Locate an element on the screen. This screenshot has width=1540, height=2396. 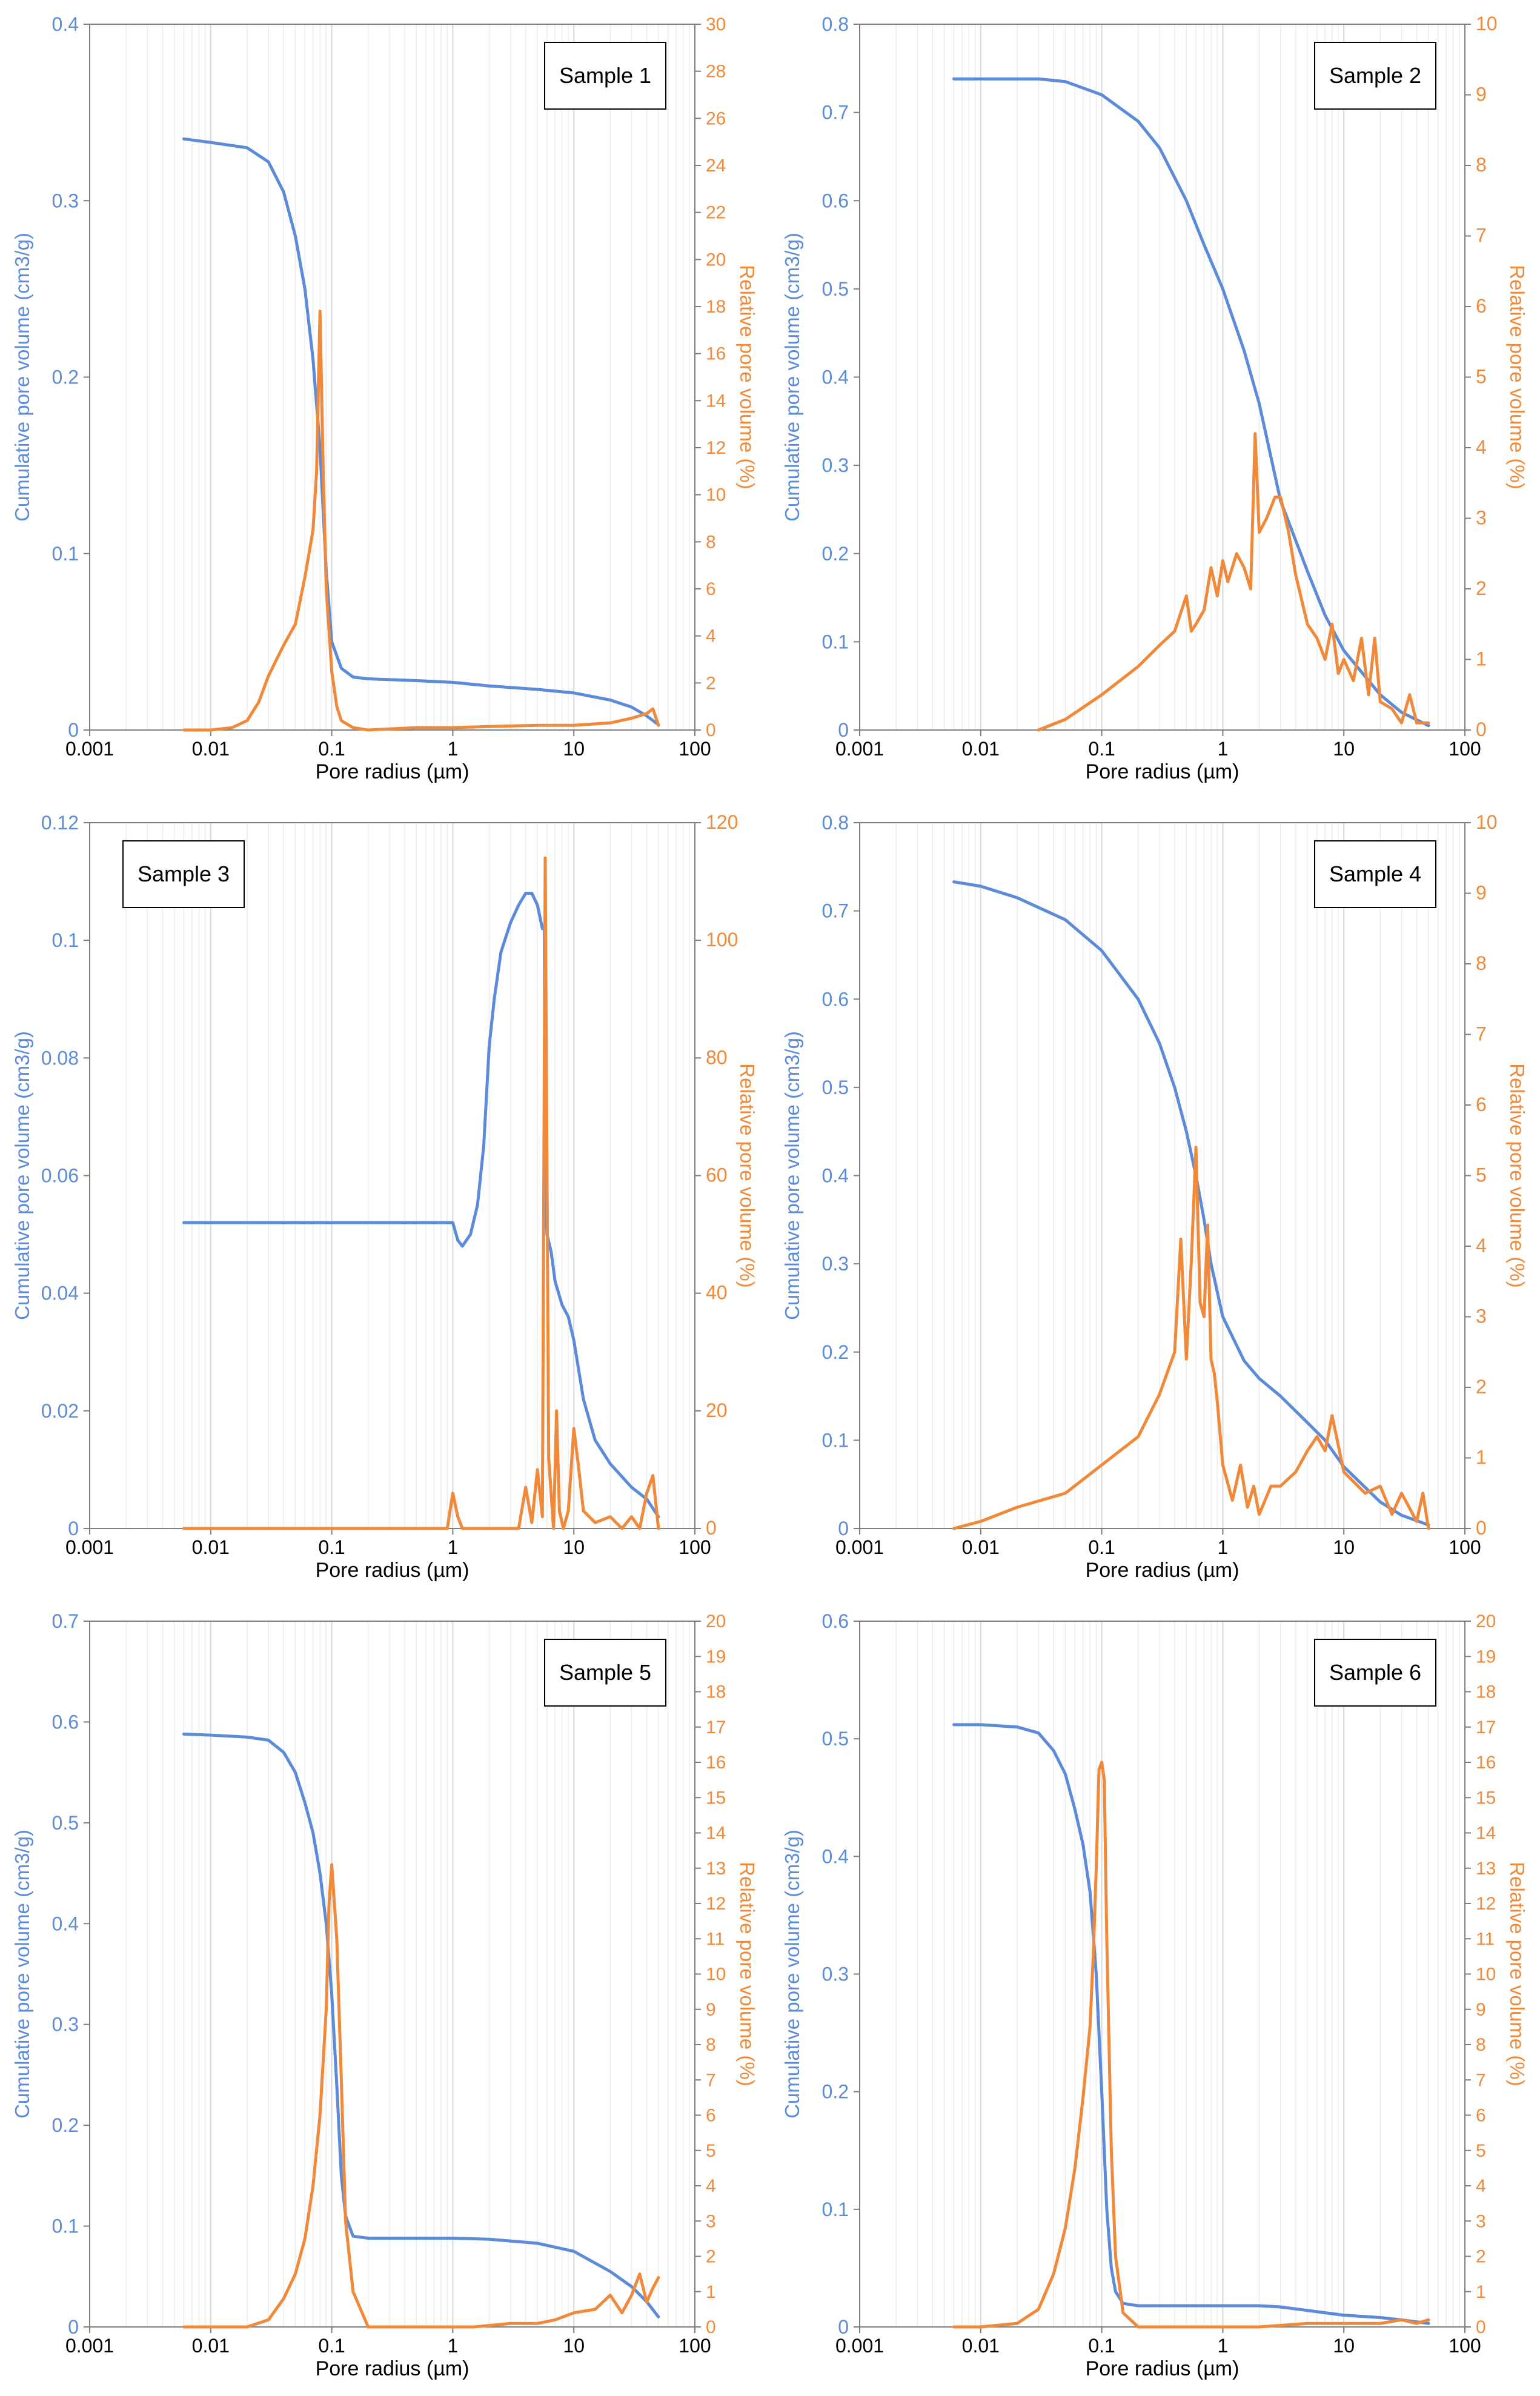
sample-label-box is located at coordinates (605, 1673).